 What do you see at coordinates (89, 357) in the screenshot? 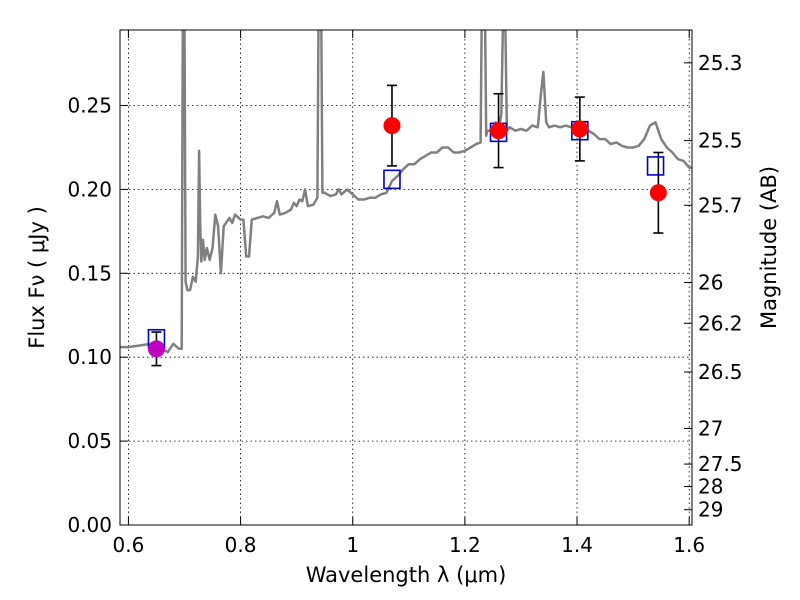
I see `y-tick-label: 0.10` at bounding box center [89, 357].